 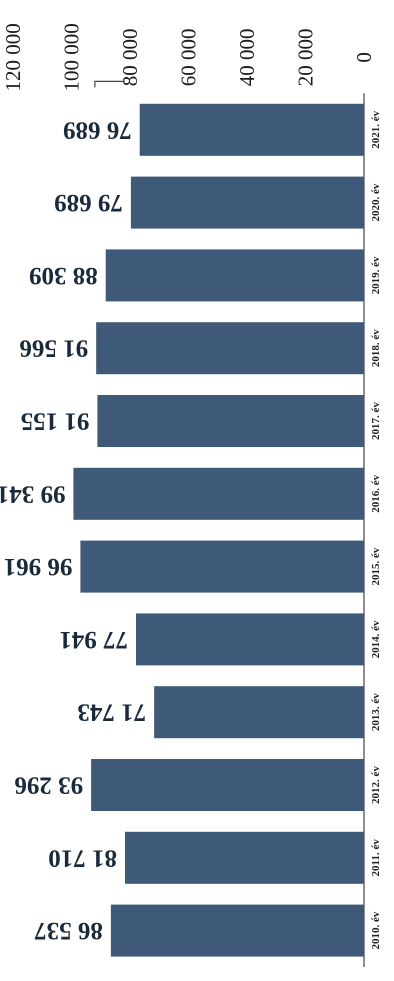 I want to click on bar-2017, so click(x=230, y=421).